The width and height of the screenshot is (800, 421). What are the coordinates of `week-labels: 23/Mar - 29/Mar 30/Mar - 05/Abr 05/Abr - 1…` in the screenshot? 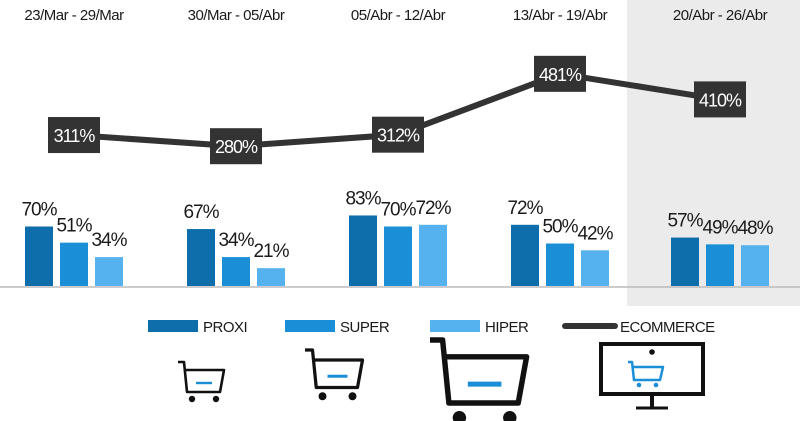 It's located at (396, 15).